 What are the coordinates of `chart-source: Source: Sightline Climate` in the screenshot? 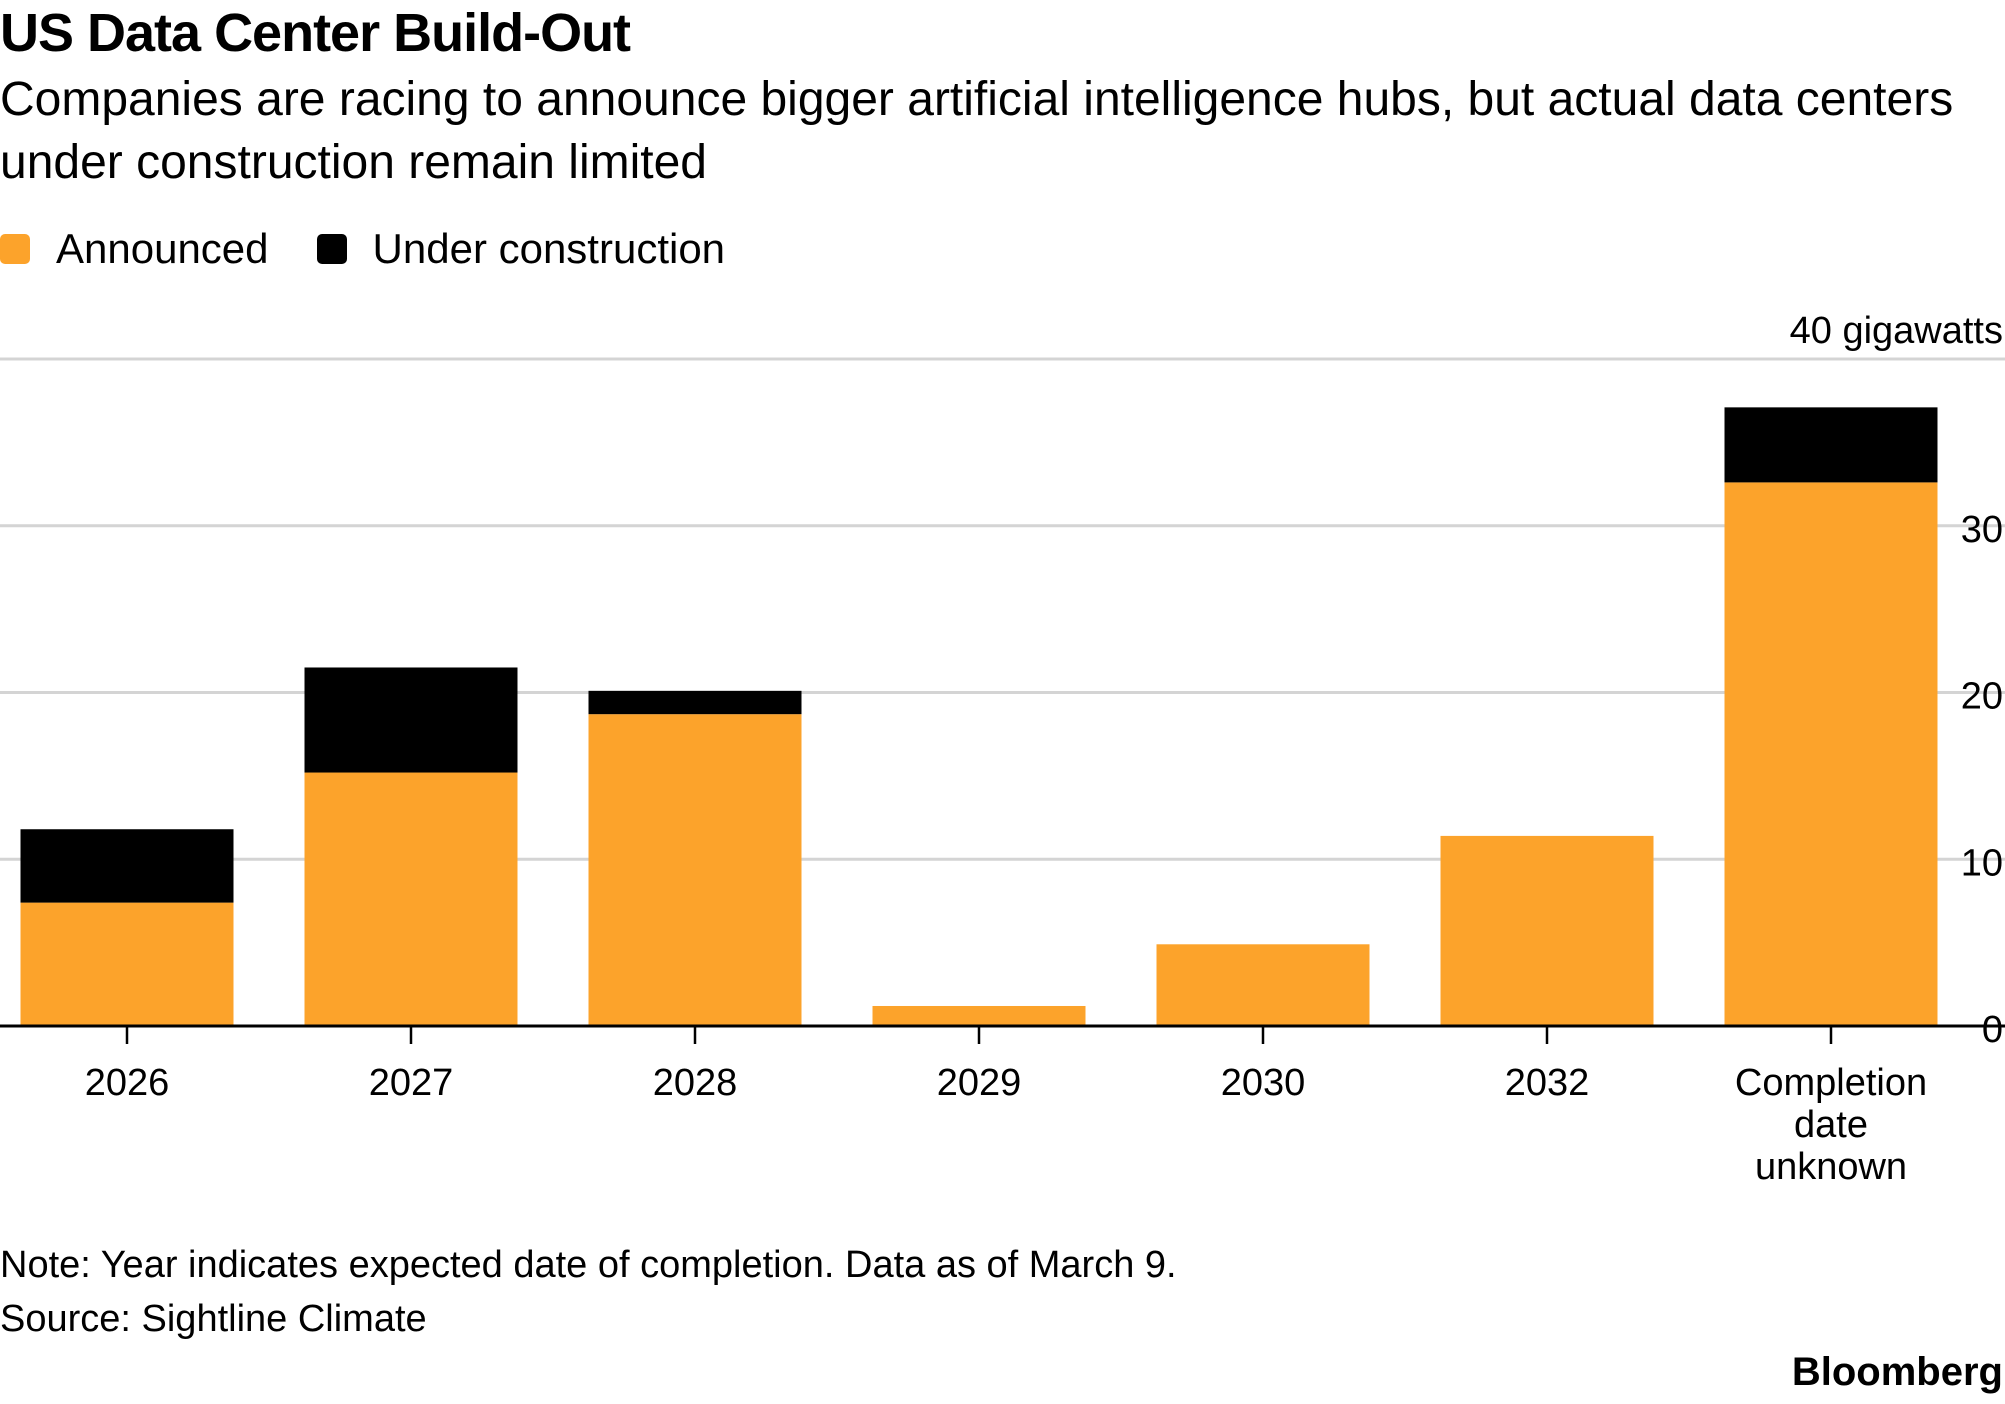 It's located at (213, 1319).